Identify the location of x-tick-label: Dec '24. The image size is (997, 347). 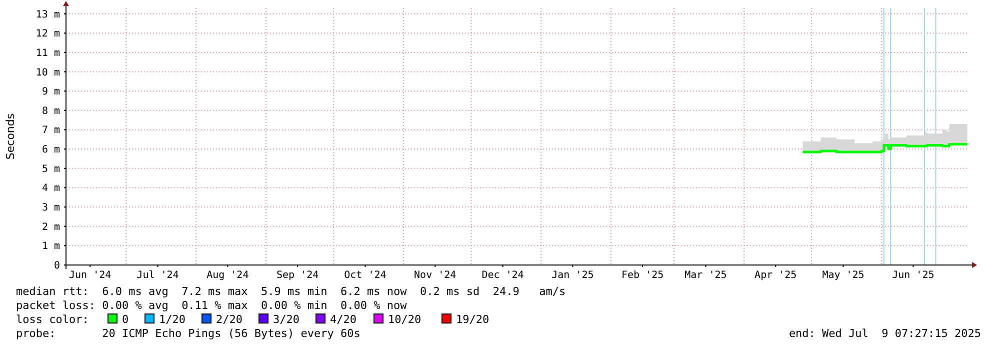
(503, 275).